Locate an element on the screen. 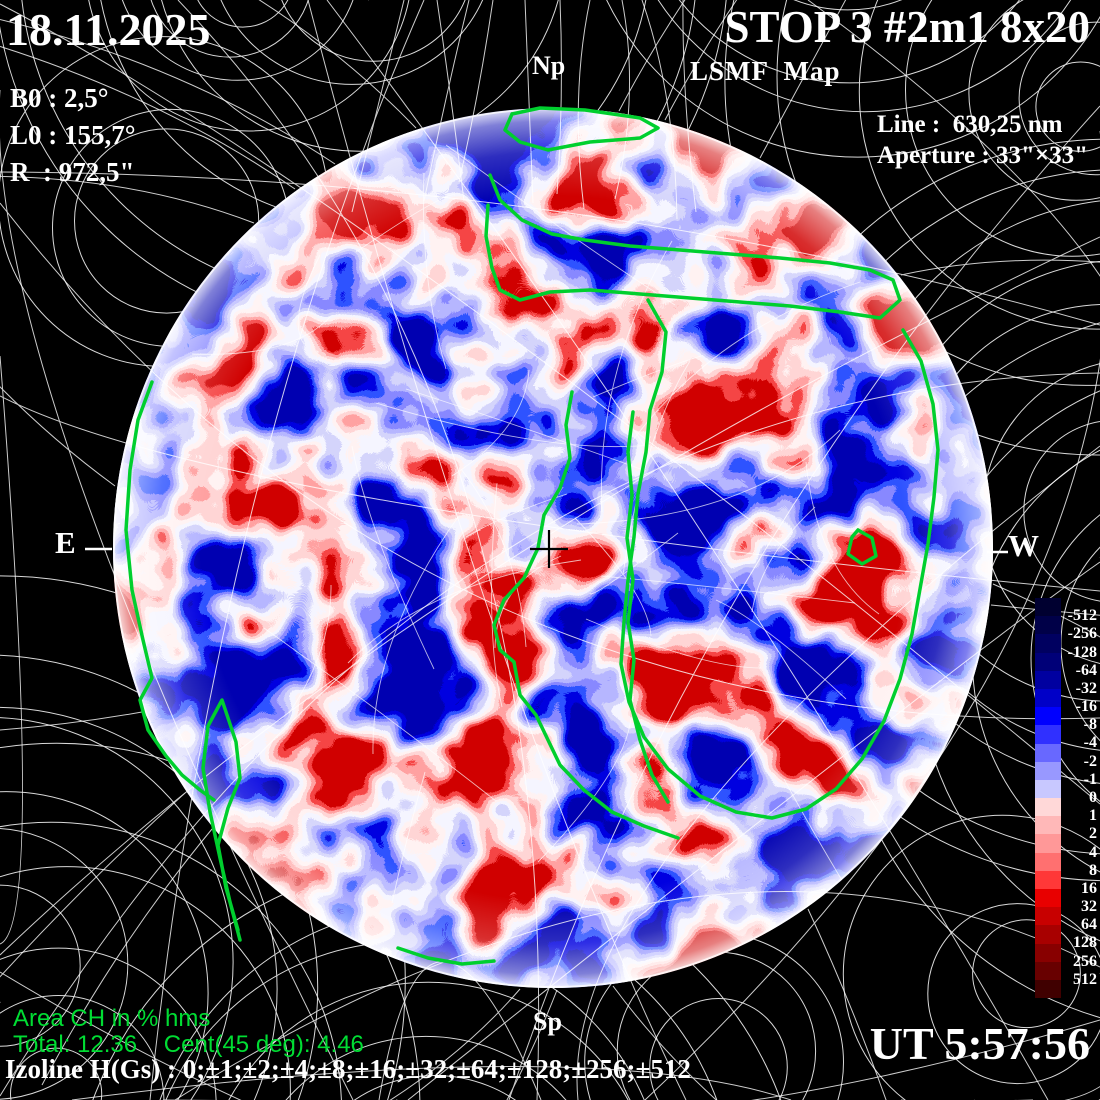  colorbar is located at coordinates (1048, 798).